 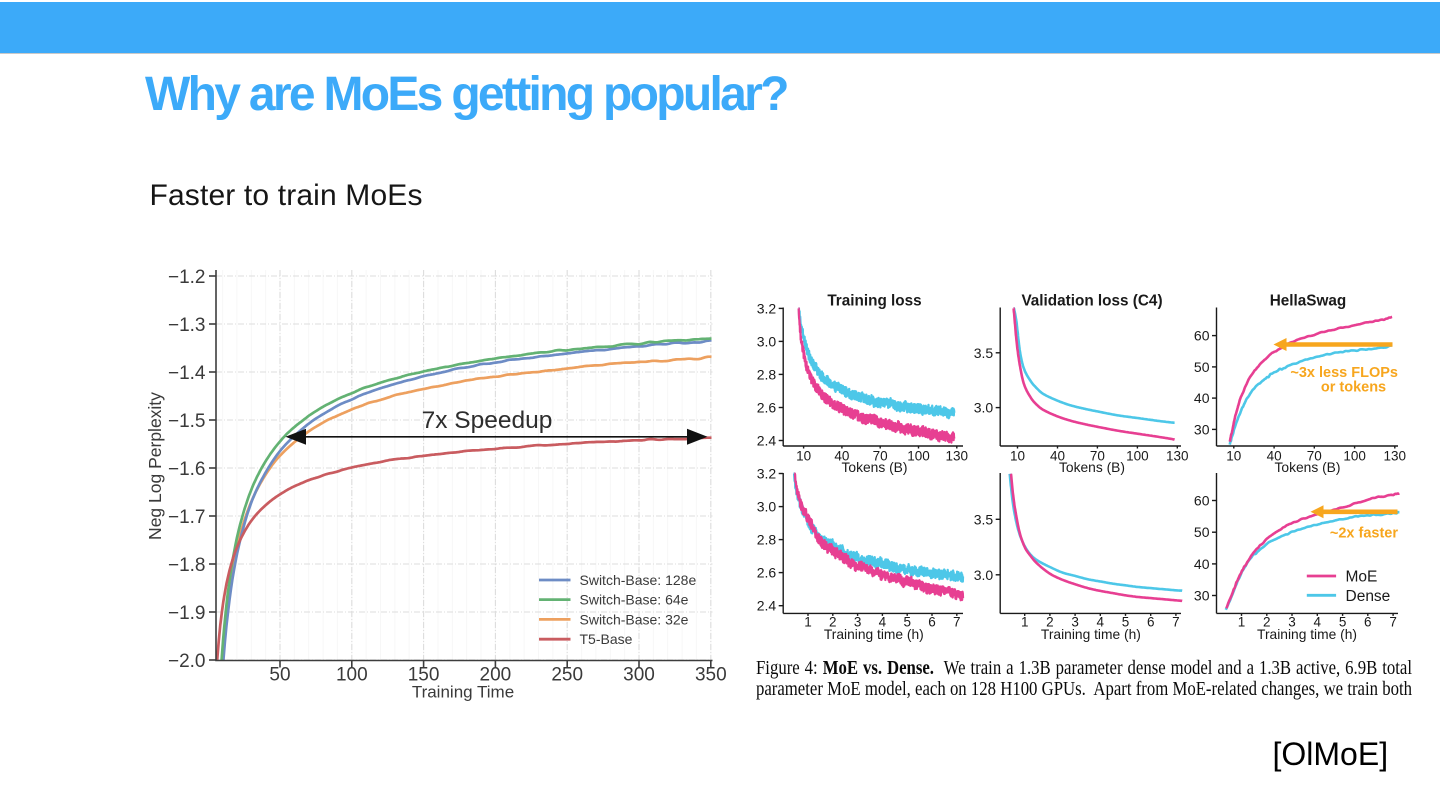 What do you see at coordinates (187, 565) in the screenshot?
I see `svg-text: −1.8` at bounding box center [187, 565].